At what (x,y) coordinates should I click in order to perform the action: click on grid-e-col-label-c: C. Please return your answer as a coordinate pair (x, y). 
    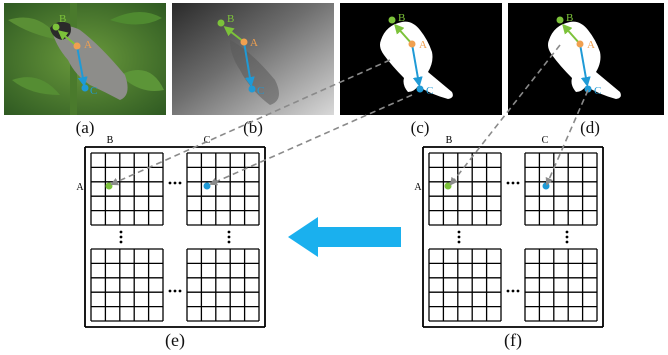
    Looking at the image, I should click on (207, 140).